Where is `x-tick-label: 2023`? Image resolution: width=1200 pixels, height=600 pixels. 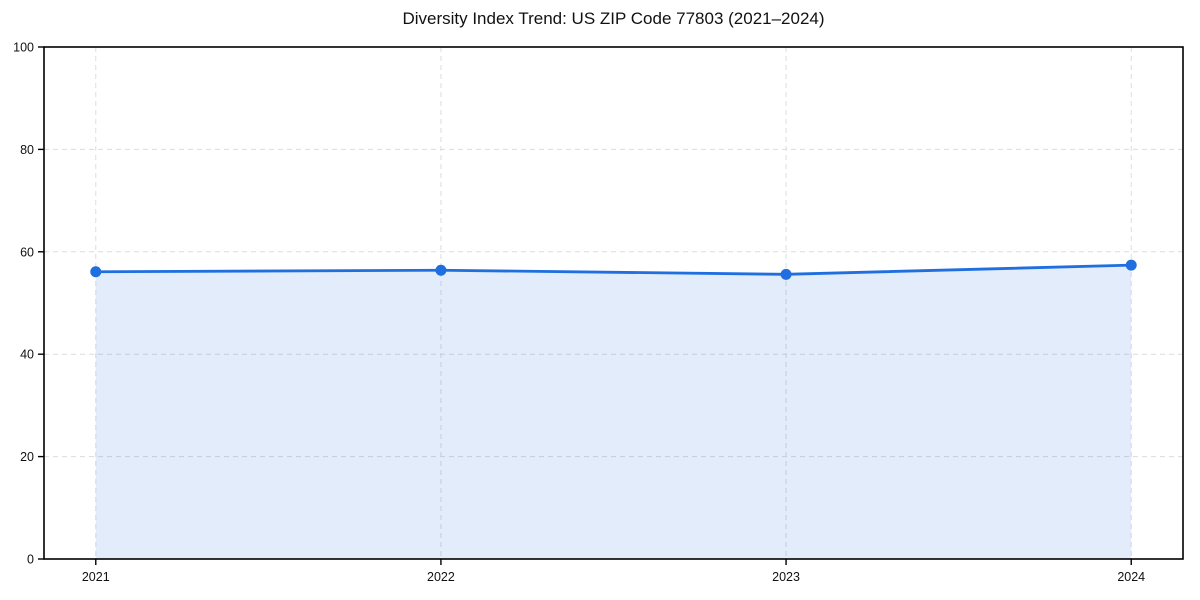 x-tick-label: 2023 is located at coordinates (786, 577).